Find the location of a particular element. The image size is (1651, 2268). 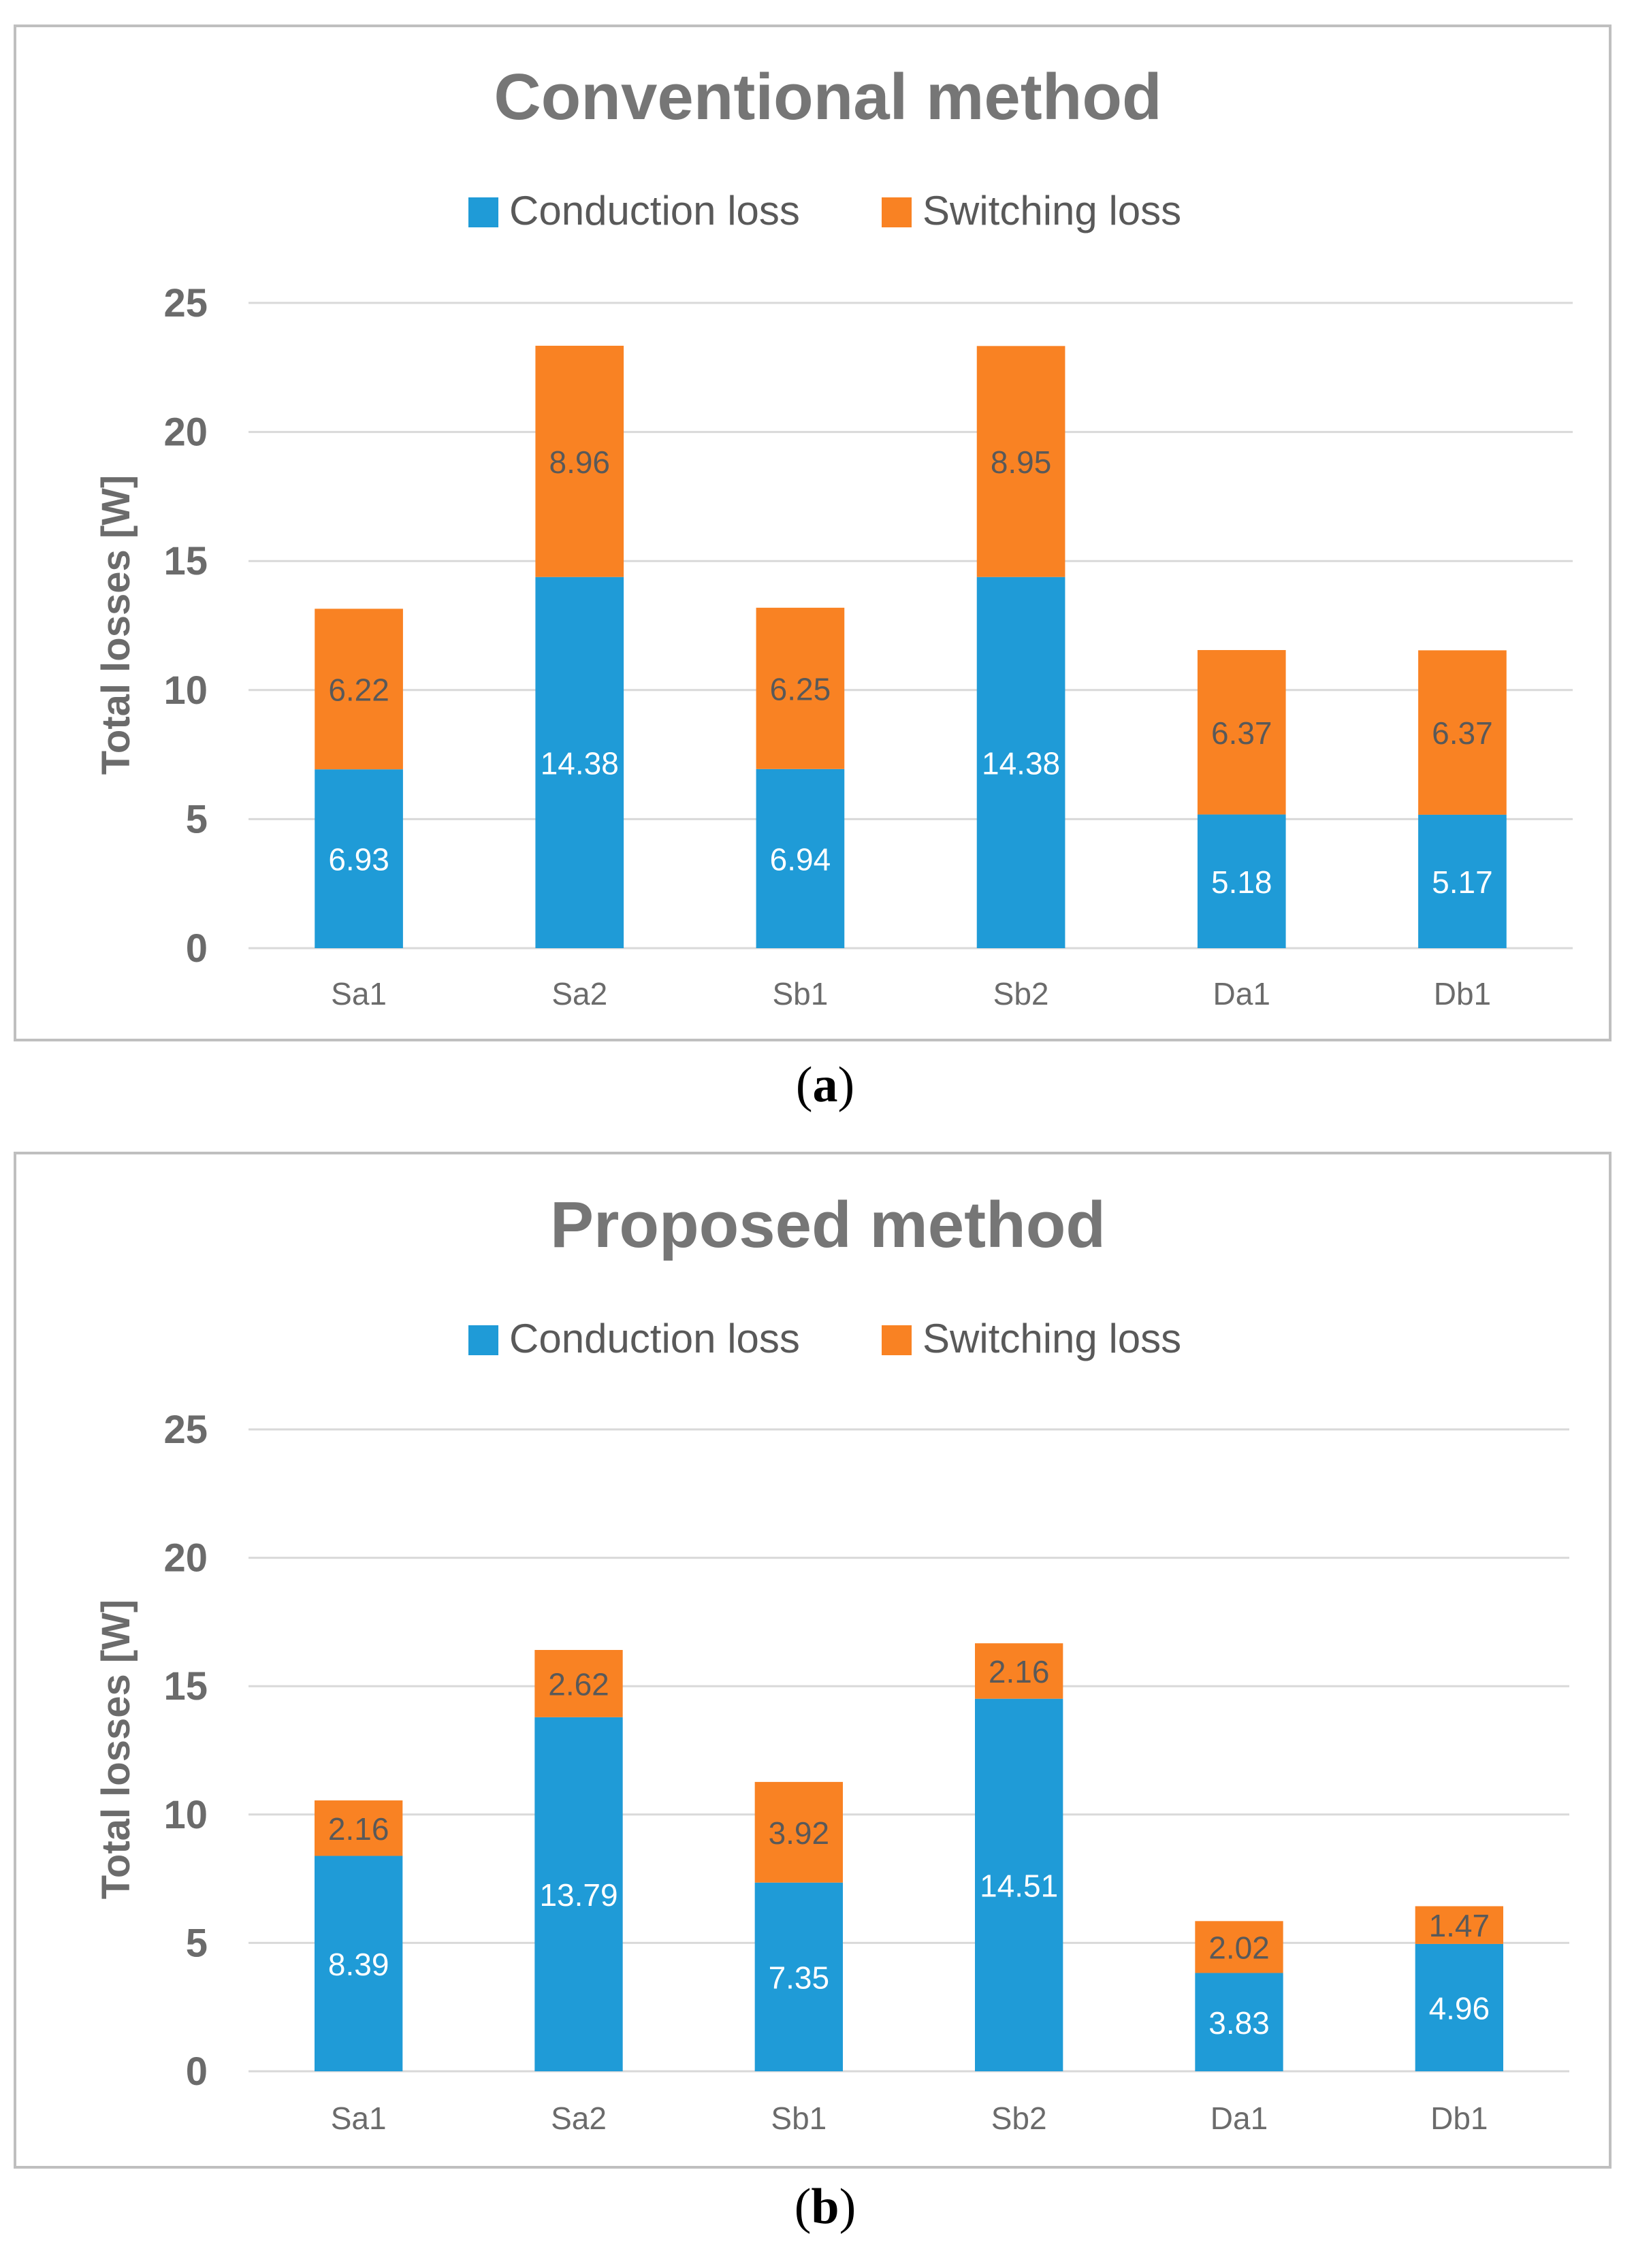

chart-a-x-tick-label: Db1 is located at coordinates (1462, 994).